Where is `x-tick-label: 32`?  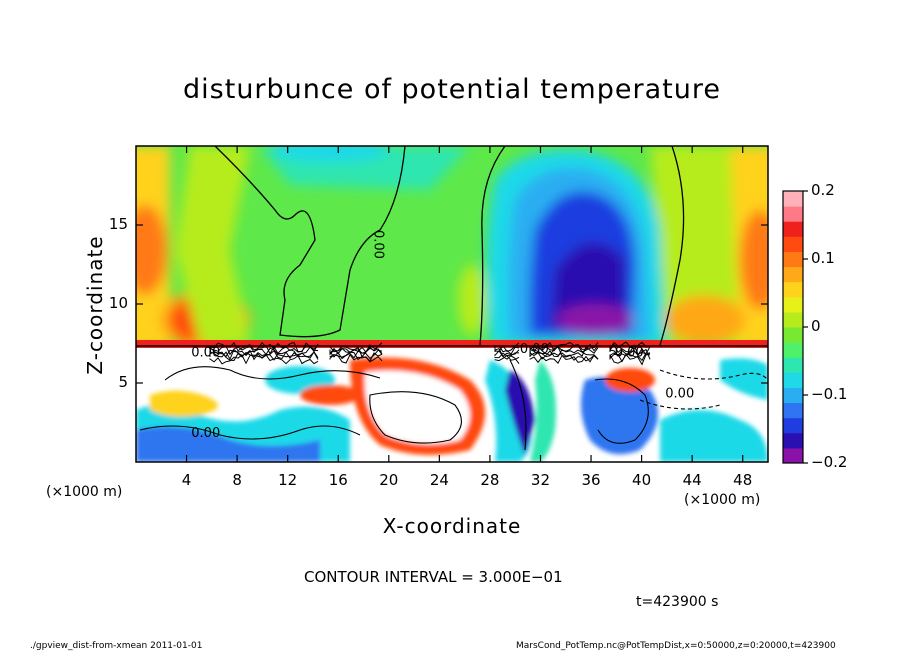
x-tick-label: 32 is located at coordinates (540, 480).